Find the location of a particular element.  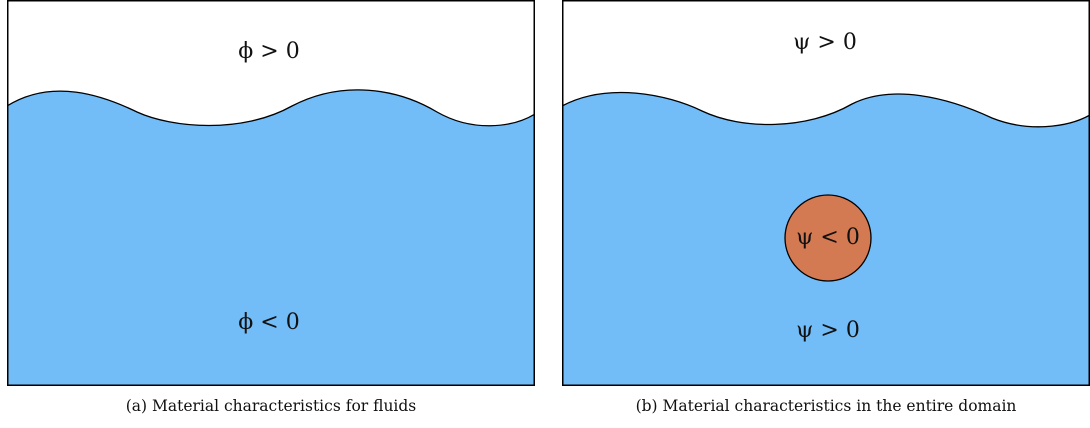

label-phi-negative: ϕ < 0 is located at coordinates (269, 322).